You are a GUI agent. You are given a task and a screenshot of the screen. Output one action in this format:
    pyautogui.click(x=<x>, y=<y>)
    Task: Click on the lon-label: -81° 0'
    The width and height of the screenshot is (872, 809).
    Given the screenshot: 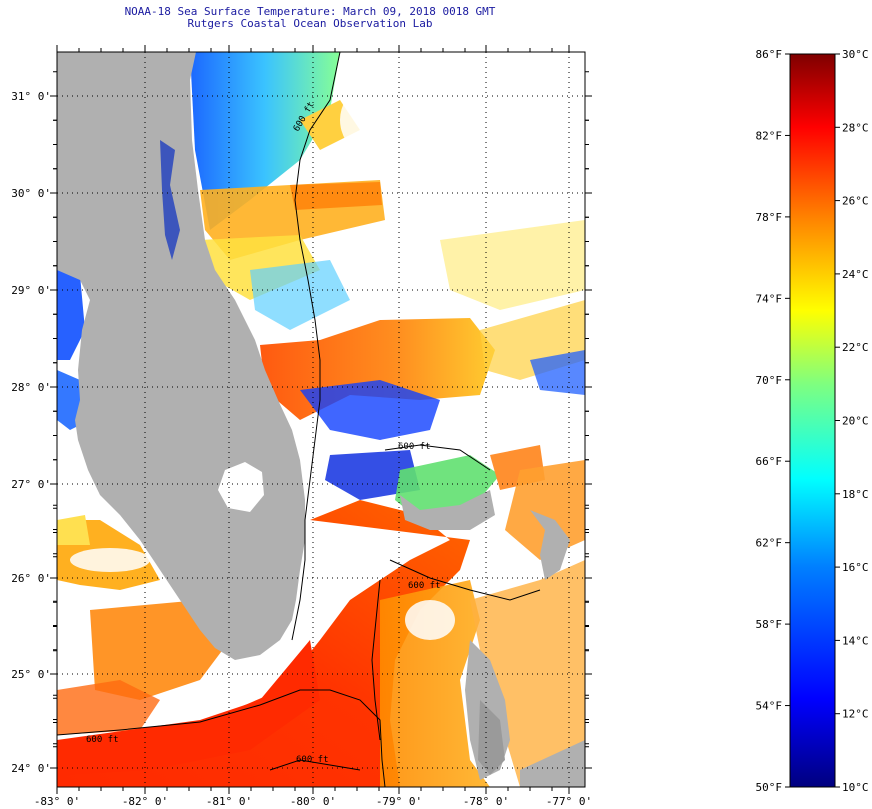 What is the action you would take?
    pyautogui.click(x=229, y=801)
    